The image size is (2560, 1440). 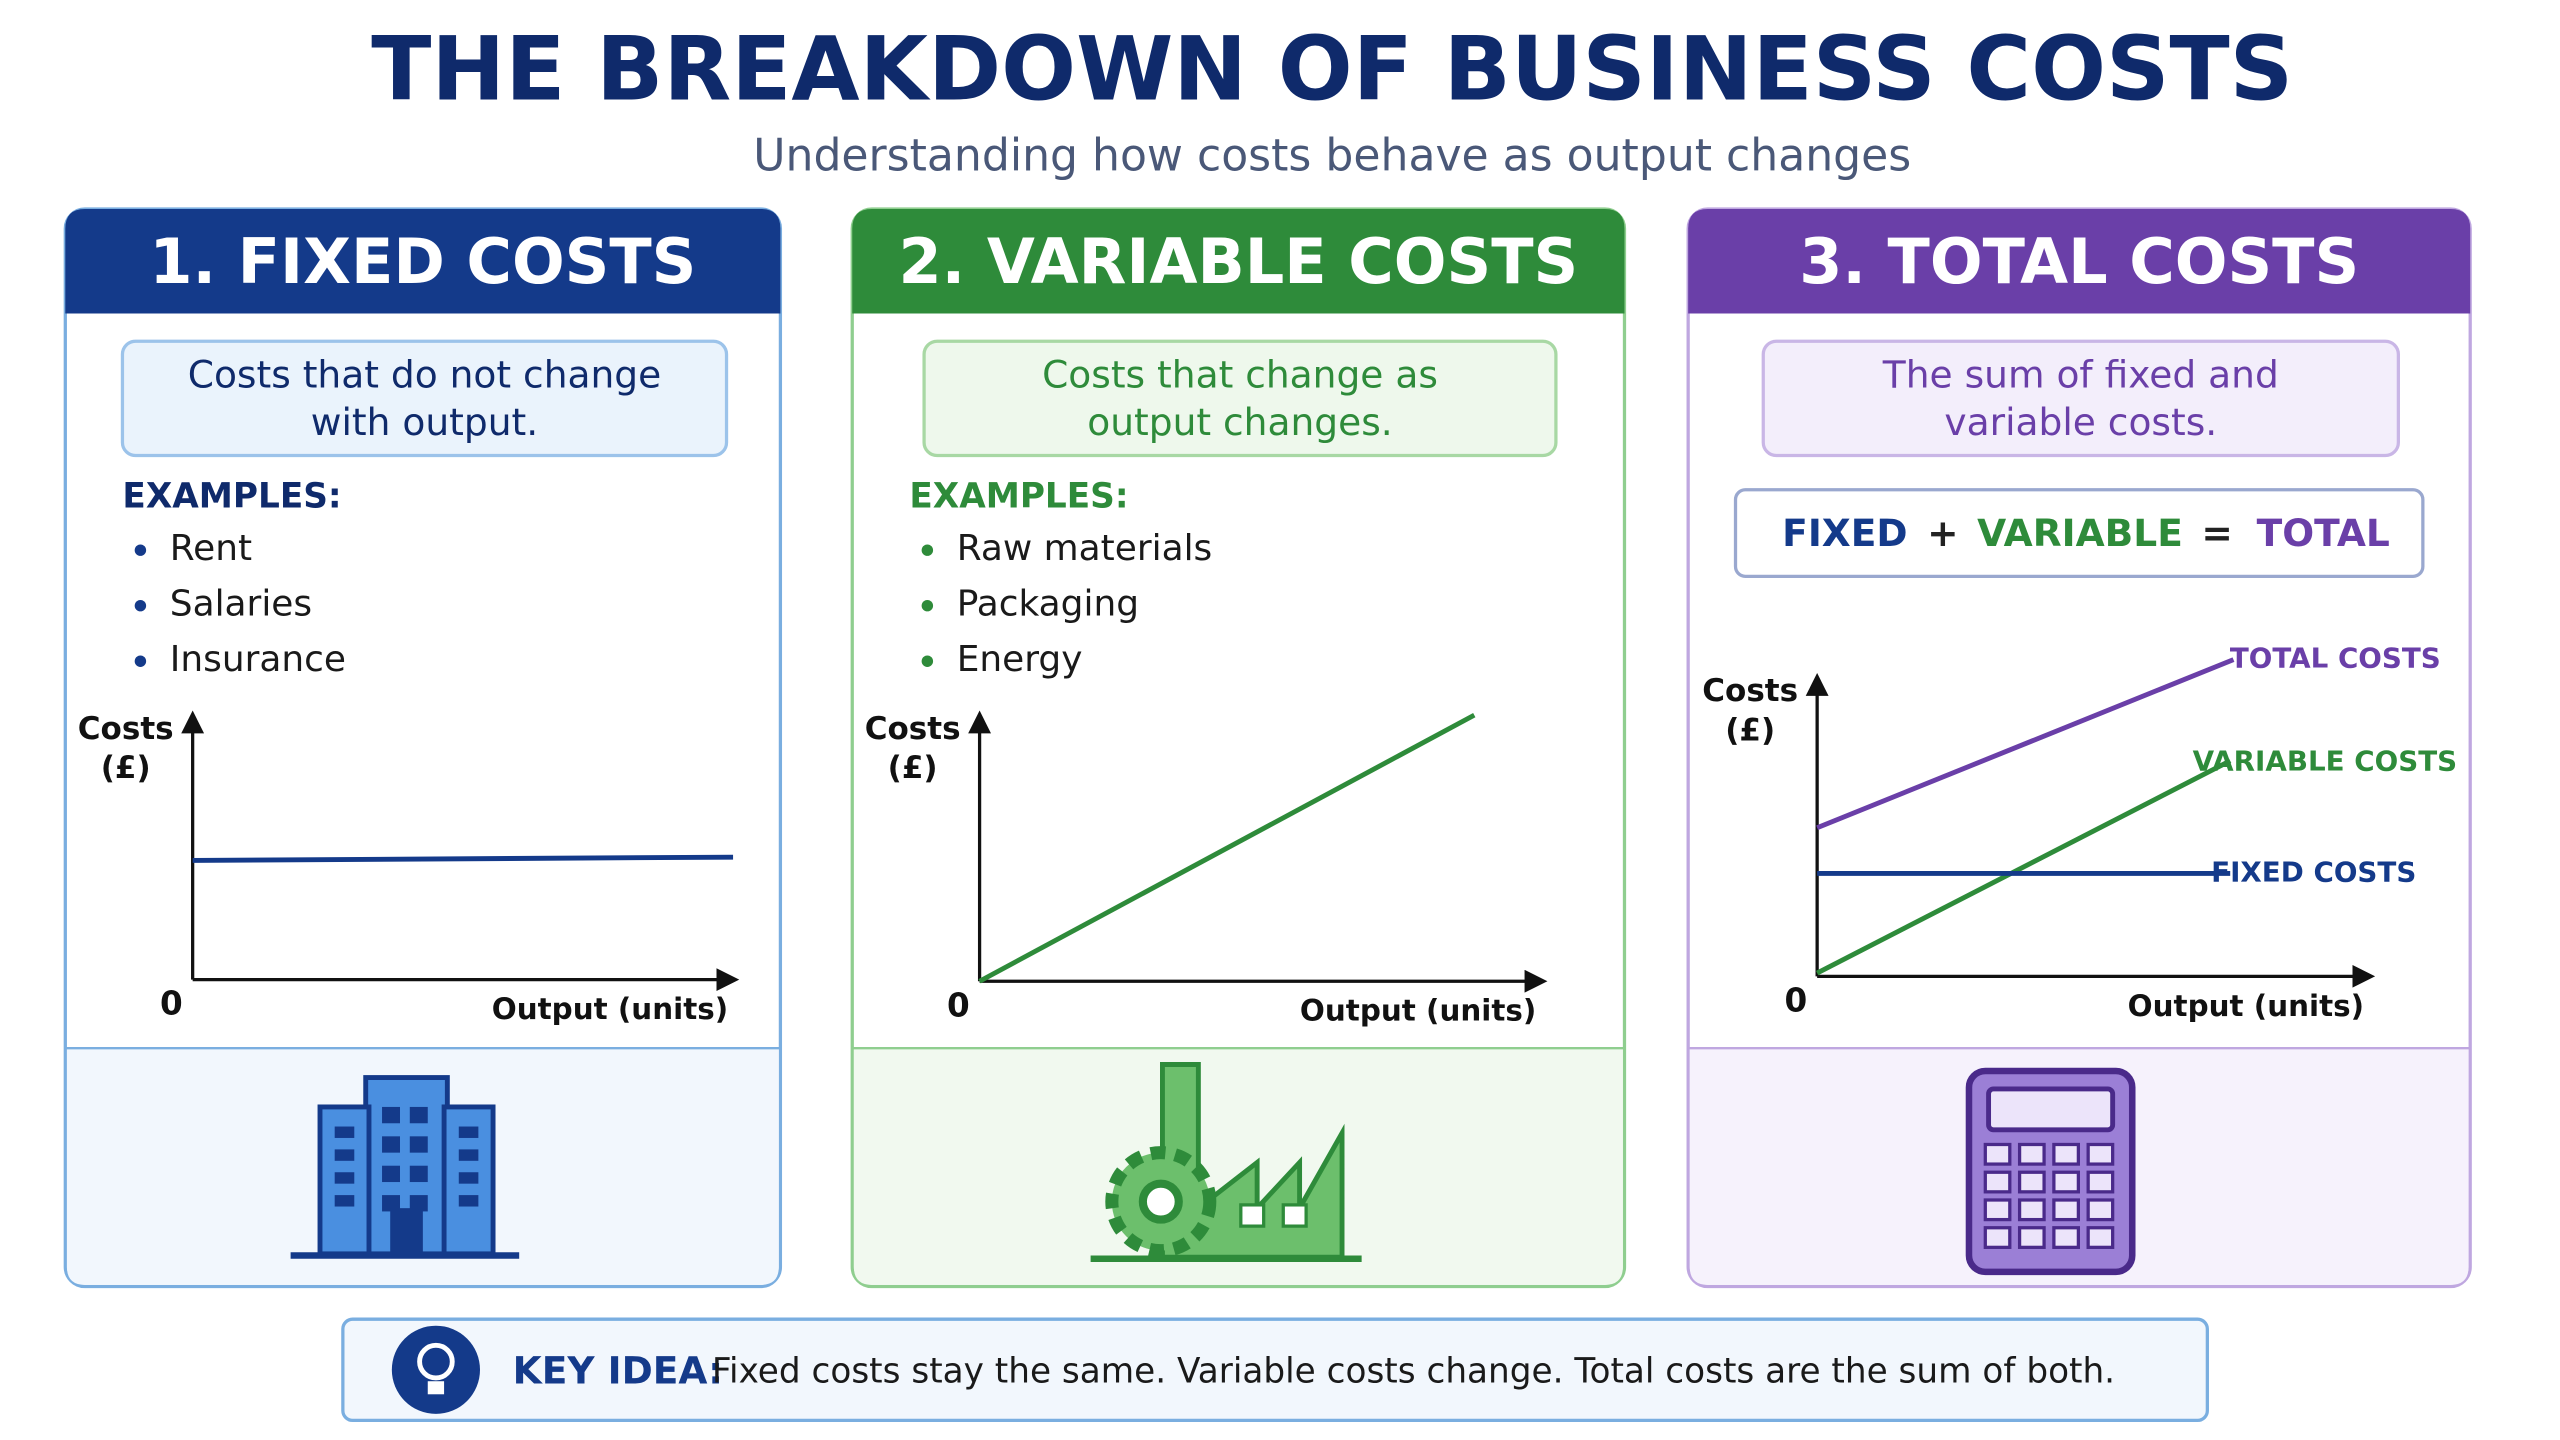 What do you see at coordinates (2025, 744) in the screenshot?
I see `total-cost-line` at bounding box center [2025, 744].